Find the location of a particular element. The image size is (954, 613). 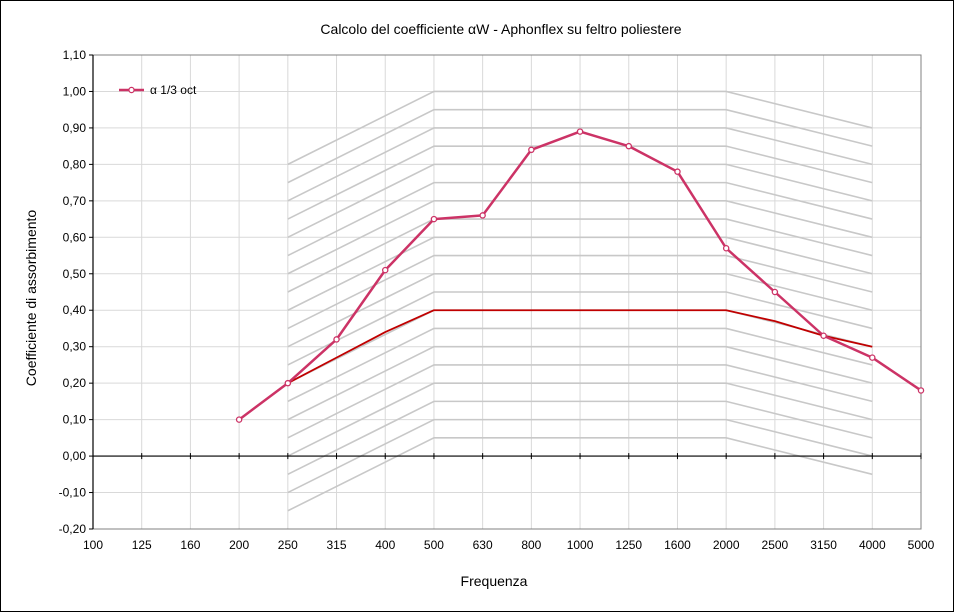

y-tick-label: 0,20 is located at coordinates (75, 383).